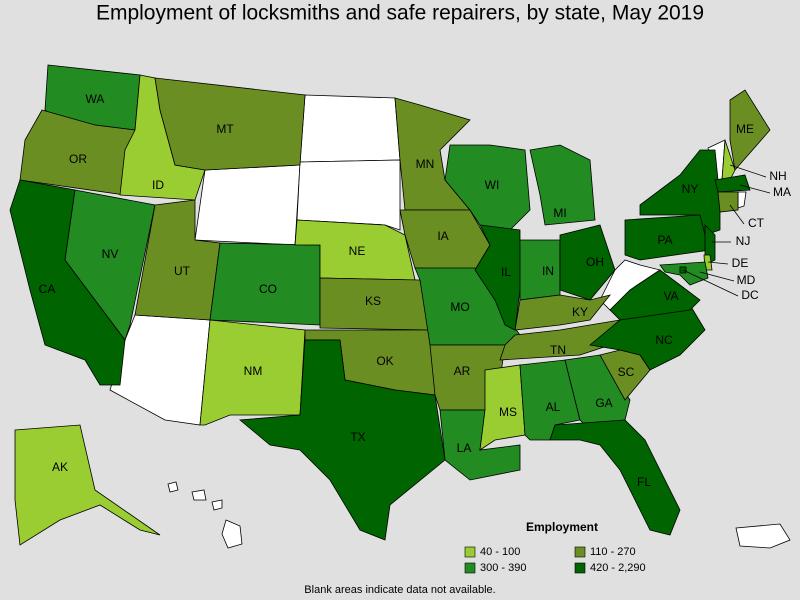  What do you see at coordinates (399, 590) in the screenshot?
I see `footnote: Blank areas indicate data not available.` at bounding box center [399, 590].